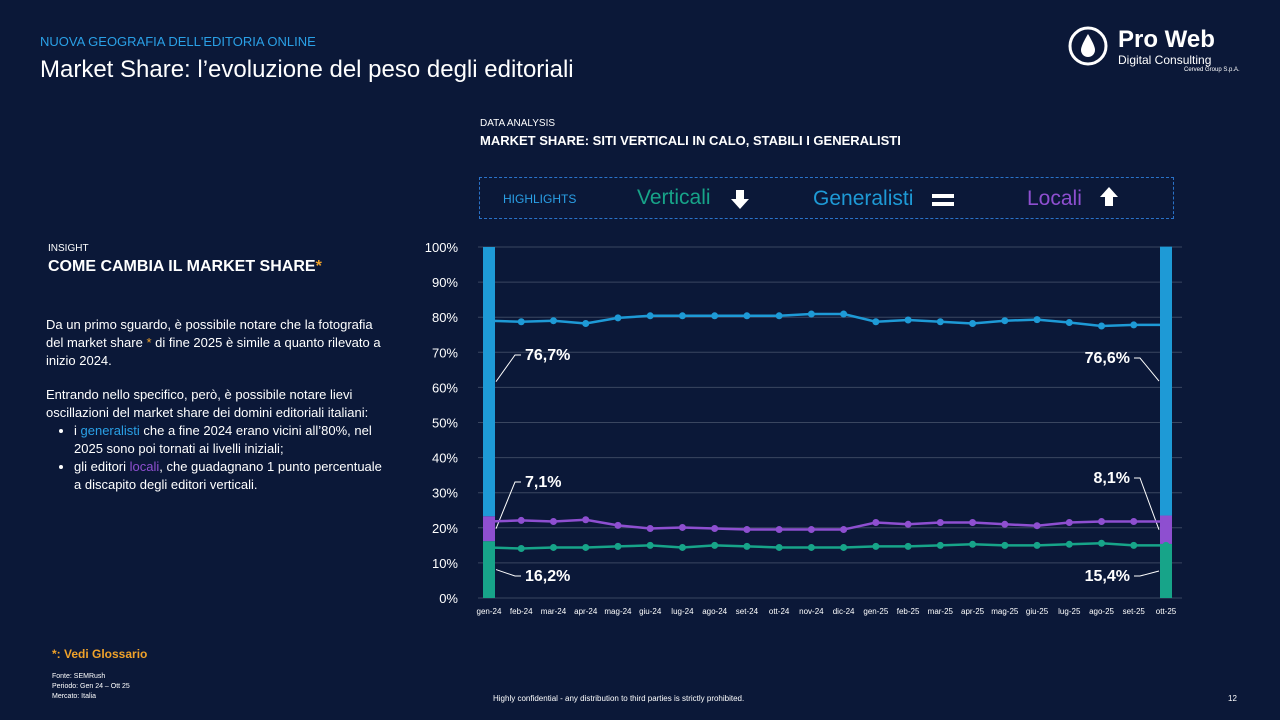 The height and width of the screenshot is (720, 1280). What do you see at coordinates (445, 458) in the screenshot?
I see `y-tick-label: 40%` at bounding box center [445, 458].